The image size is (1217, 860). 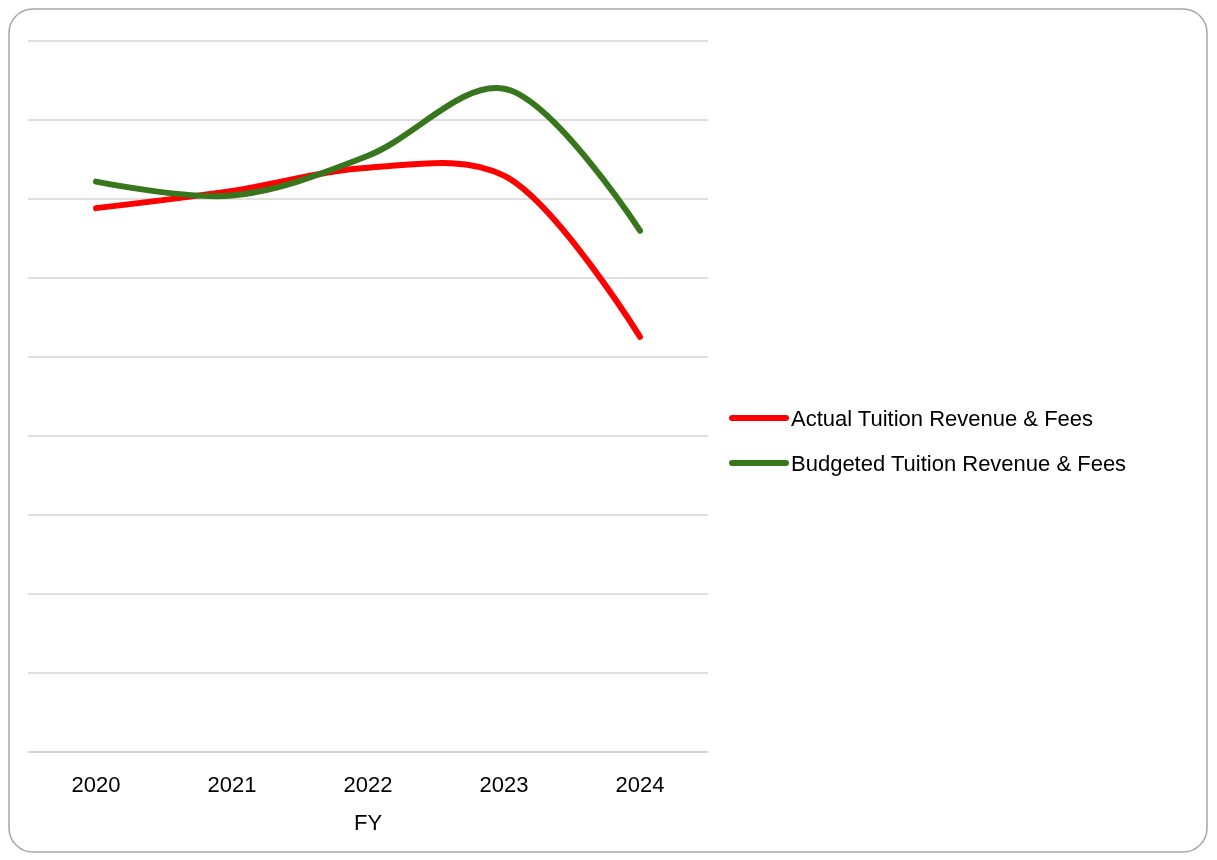 What do you see at coordinates (640, 784) in the screenshot?
I see `x-tick-label: 2024` at bounding box center [640, 784].